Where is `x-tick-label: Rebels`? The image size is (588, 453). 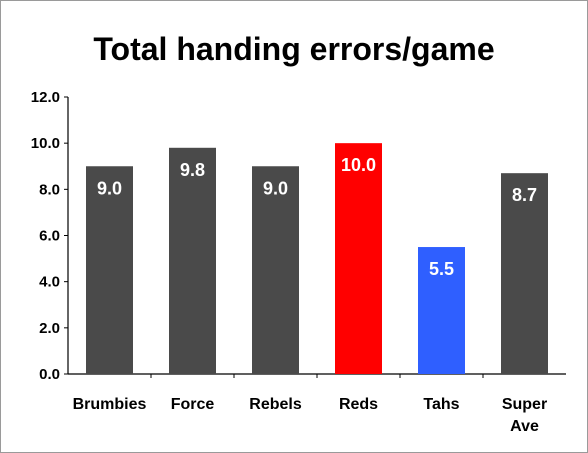 x-tick-label: Rebels is located at coordinates (275, 404).